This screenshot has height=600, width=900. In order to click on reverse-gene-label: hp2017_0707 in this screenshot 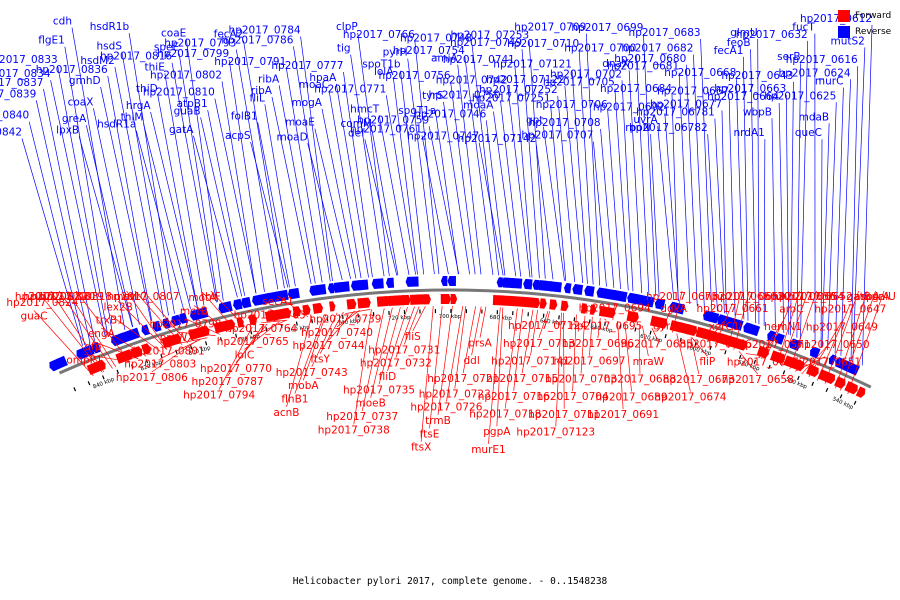, I will do `click(557, 136)`.